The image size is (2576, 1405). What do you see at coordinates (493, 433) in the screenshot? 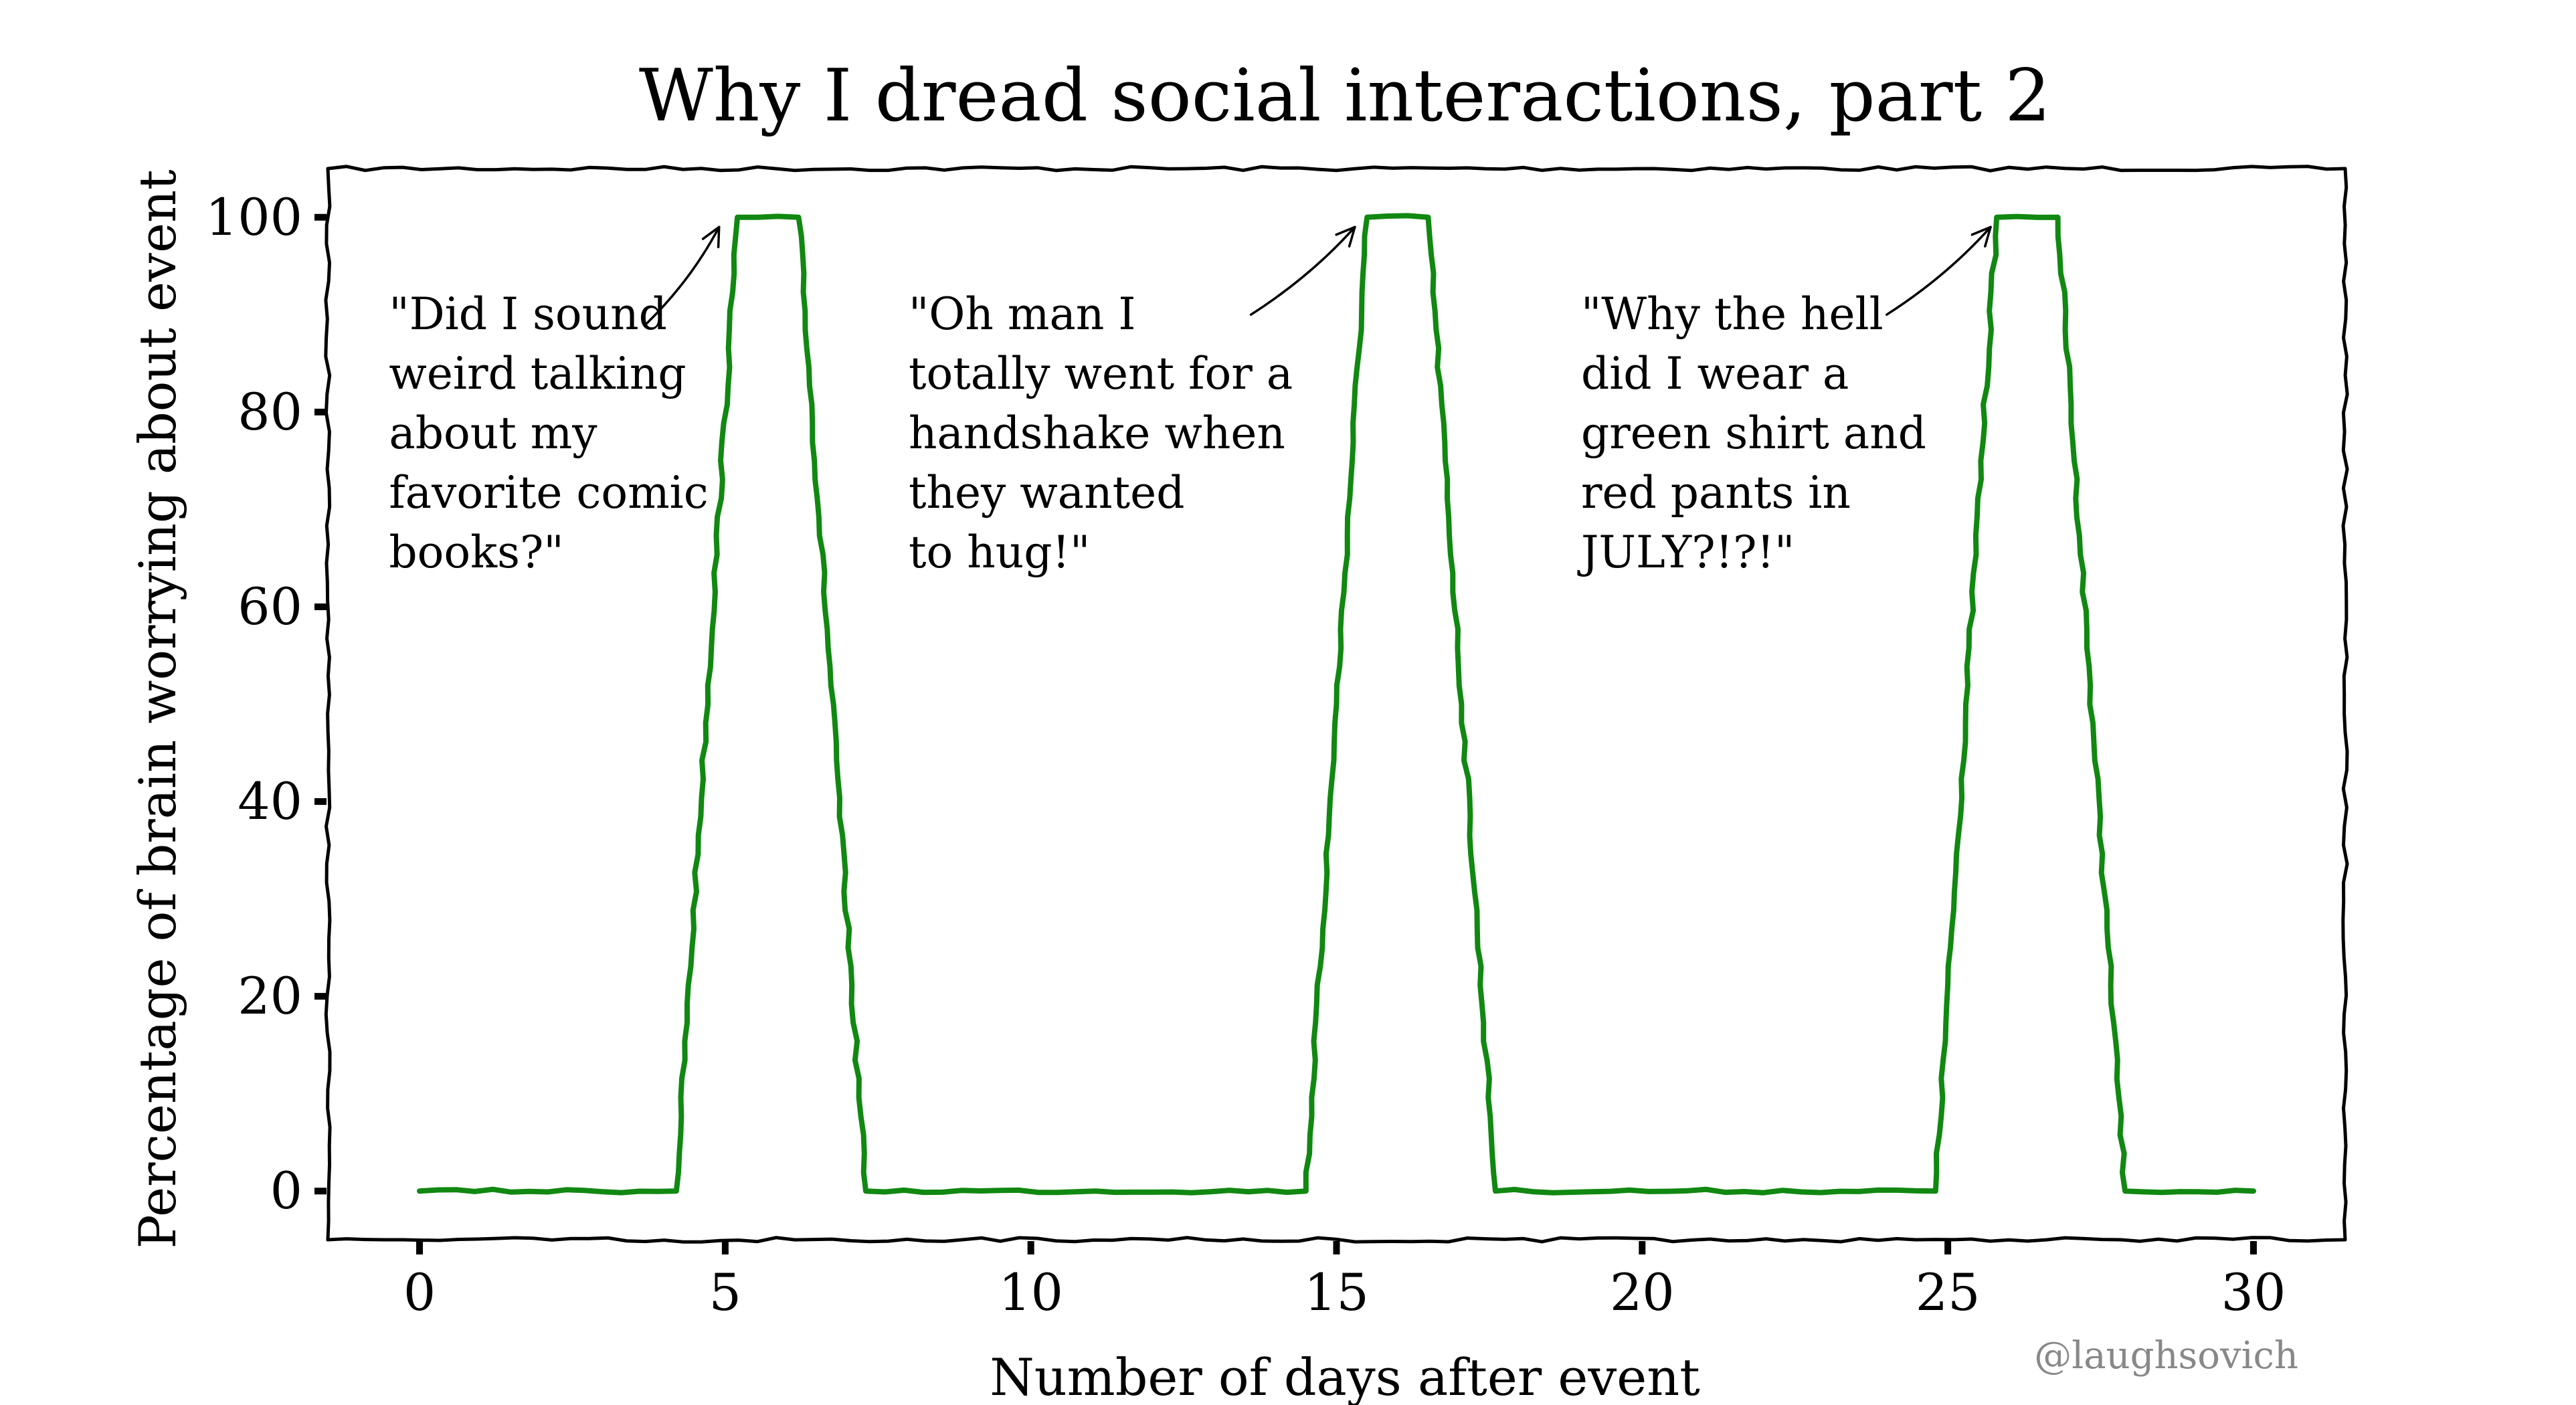
I see `annotation-line: about my` at bounding box center [493, 433].